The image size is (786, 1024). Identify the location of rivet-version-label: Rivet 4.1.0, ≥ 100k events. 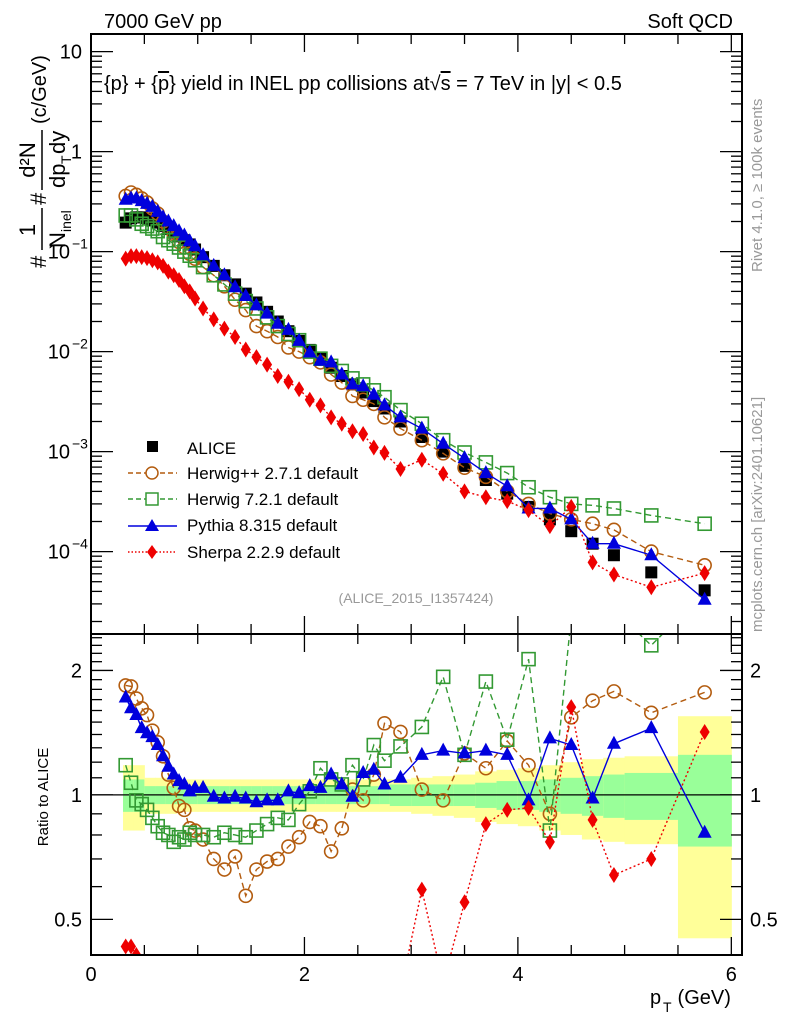
(757, 185).